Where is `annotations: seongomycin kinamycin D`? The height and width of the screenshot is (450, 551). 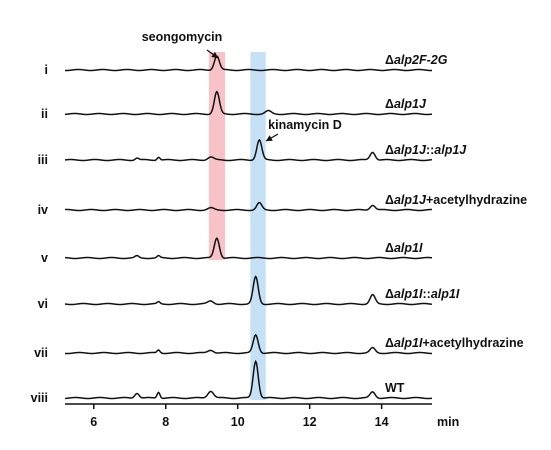 annotations: seongomycin kinamycin D is located at coordinates (242, 86).